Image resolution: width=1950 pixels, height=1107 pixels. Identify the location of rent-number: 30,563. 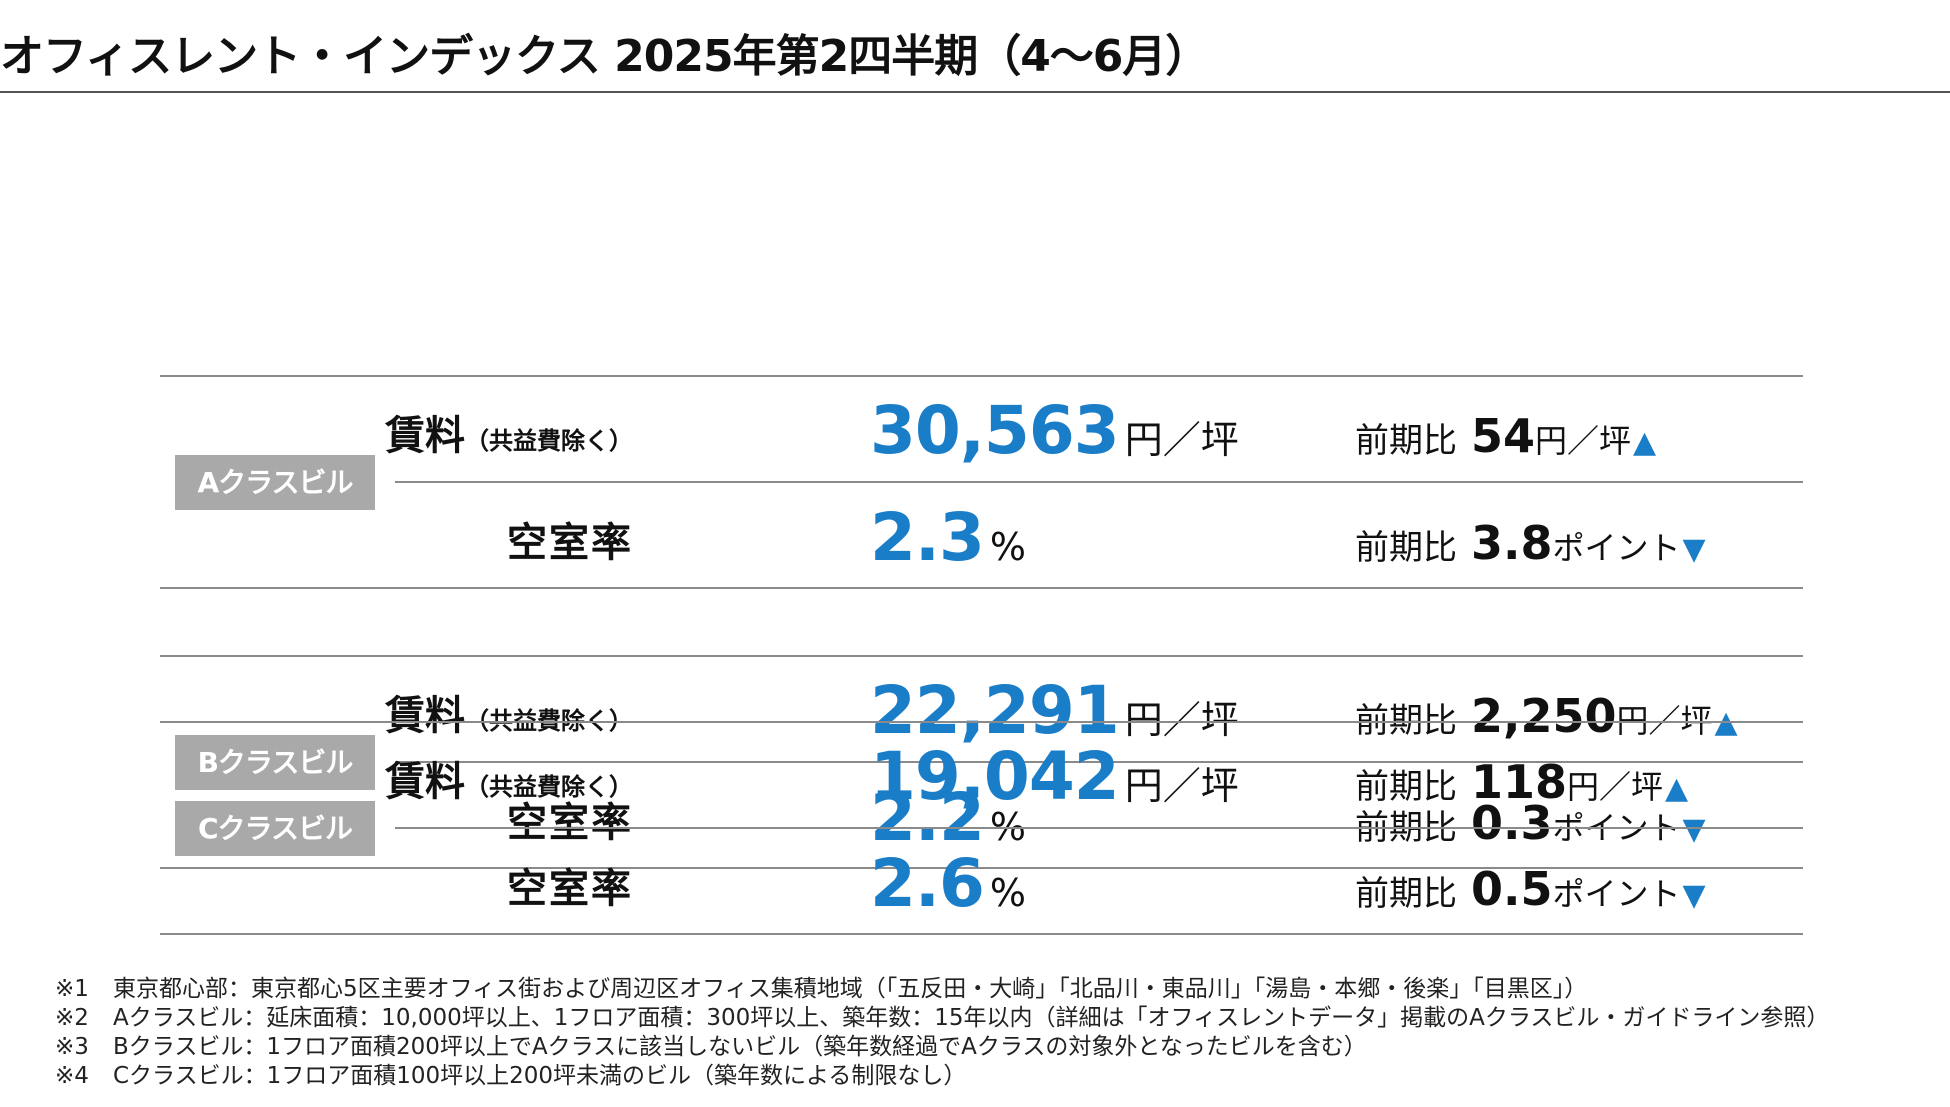
(995, 430).